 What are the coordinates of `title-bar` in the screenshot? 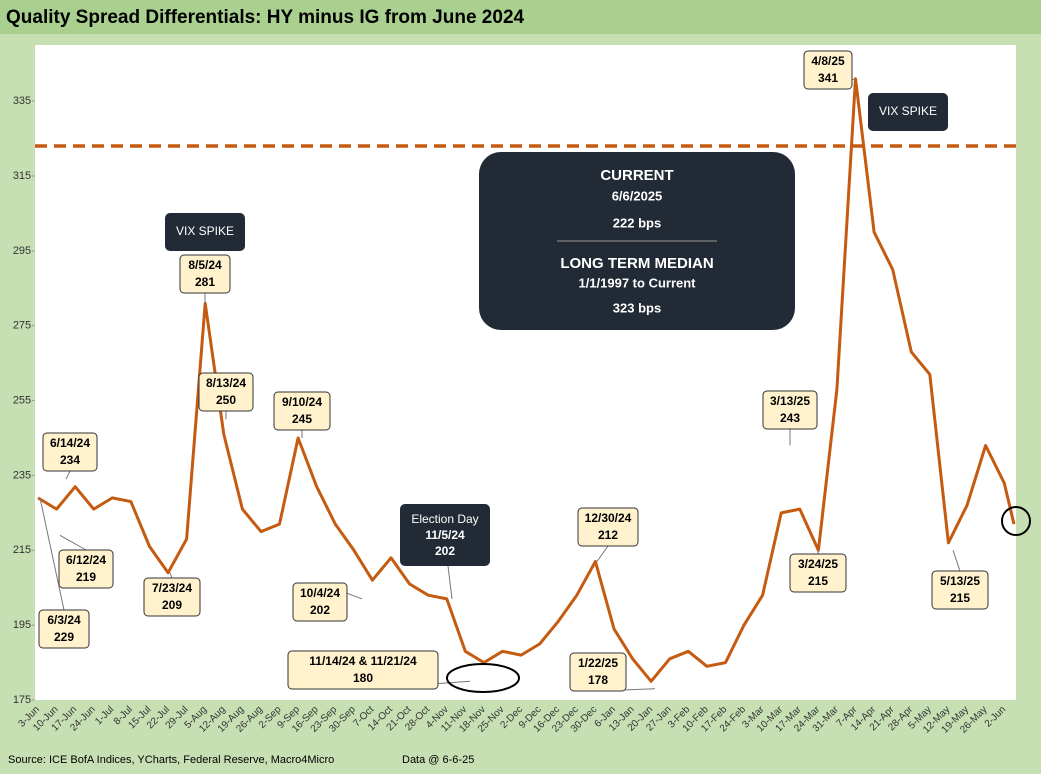 It's located at (520, 17).